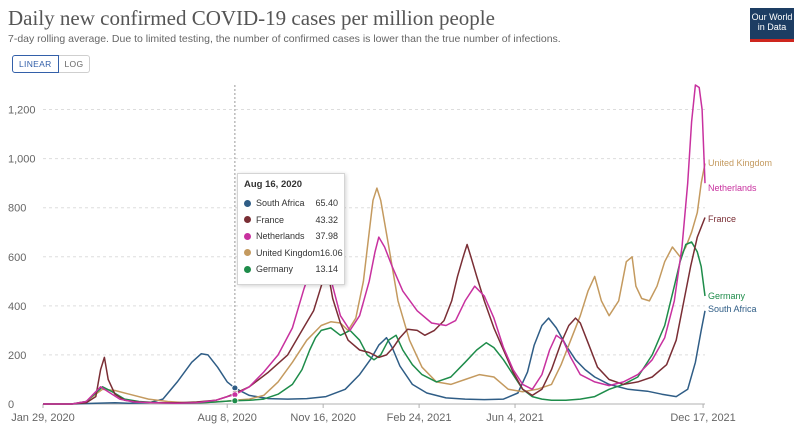 This screenshot has width=800, height=428. What do you see at coordinates (22, 160) in the screenshot?
I see `y-tick-label: 1,000` at bounding box center [22, 160].